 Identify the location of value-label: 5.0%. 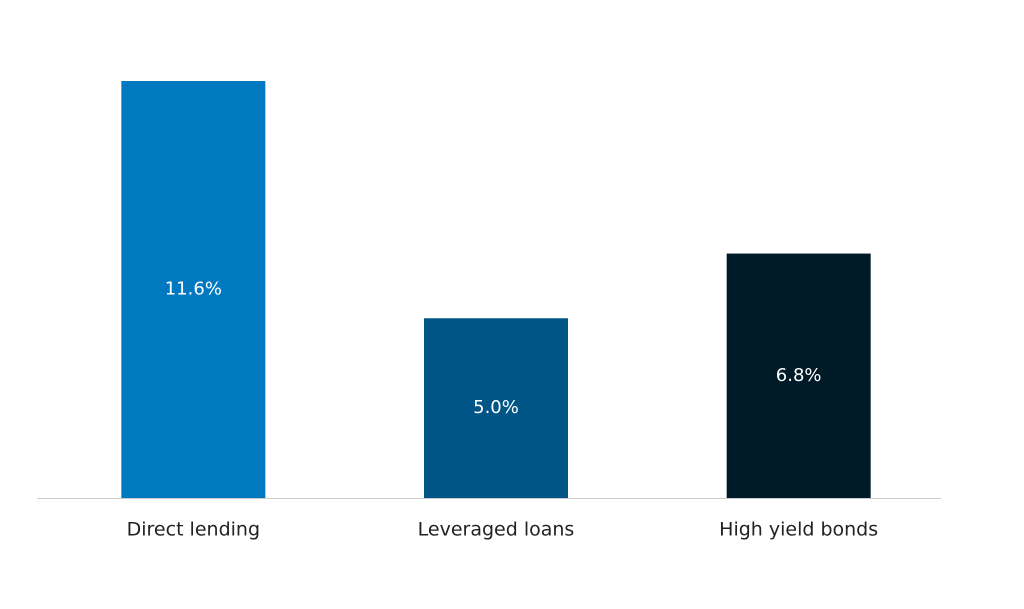
(496, 407).